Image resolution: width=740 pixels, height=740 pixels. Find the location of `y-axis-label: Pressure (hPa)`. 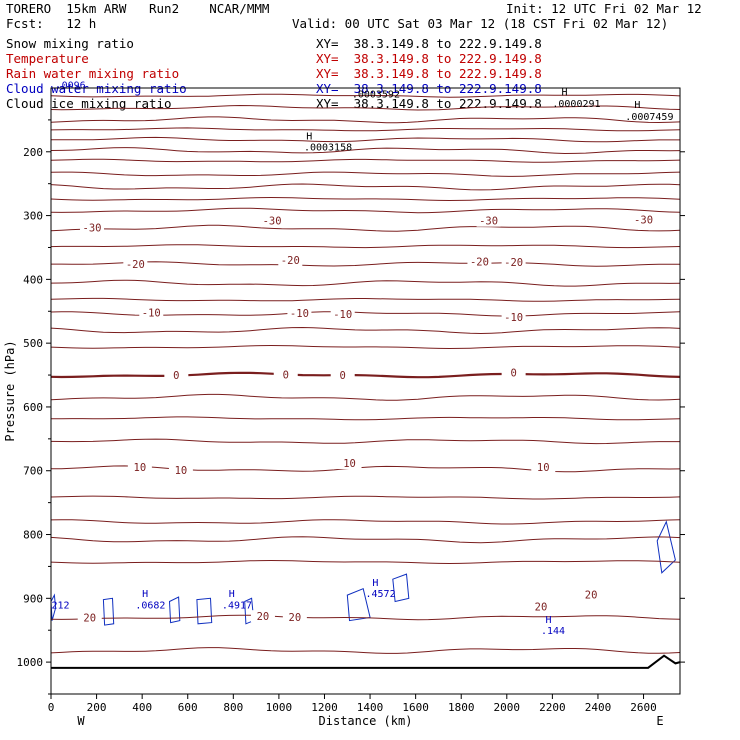

y-axis-label: Pressure (hPa) is located at coordinates (10, 390).